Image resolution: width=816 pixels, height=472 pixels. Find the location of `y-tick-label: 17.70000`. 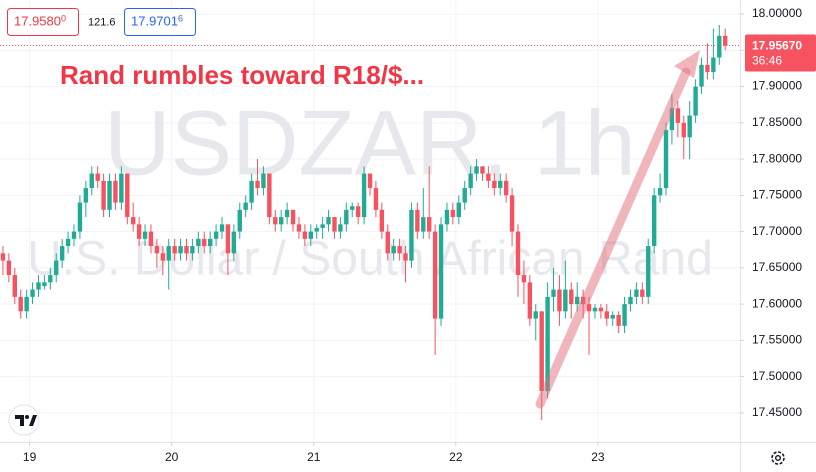

y-tick-label: 17.70000 is located at coordinates (777, 231).